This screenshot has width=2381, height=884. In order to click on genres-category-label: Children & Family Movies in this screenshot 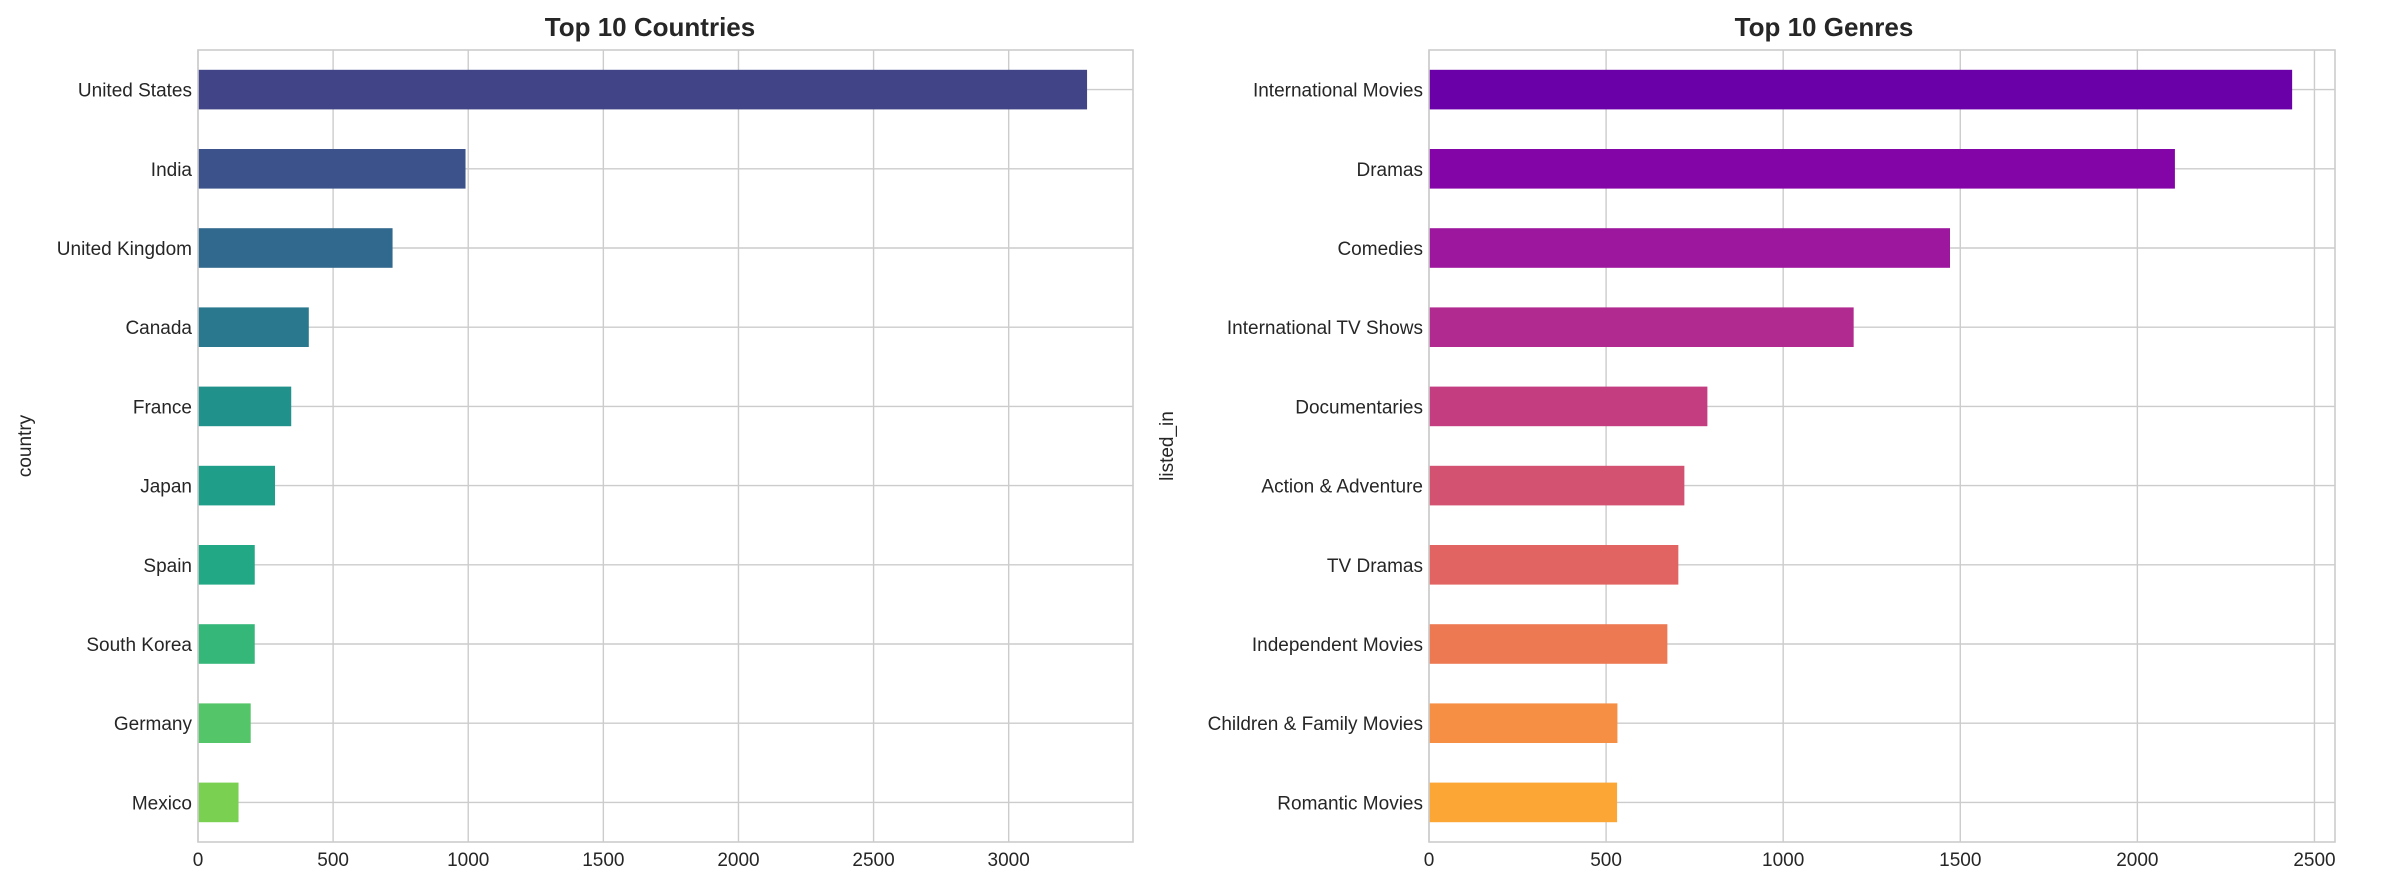, I will do `click(1315, 724)`.